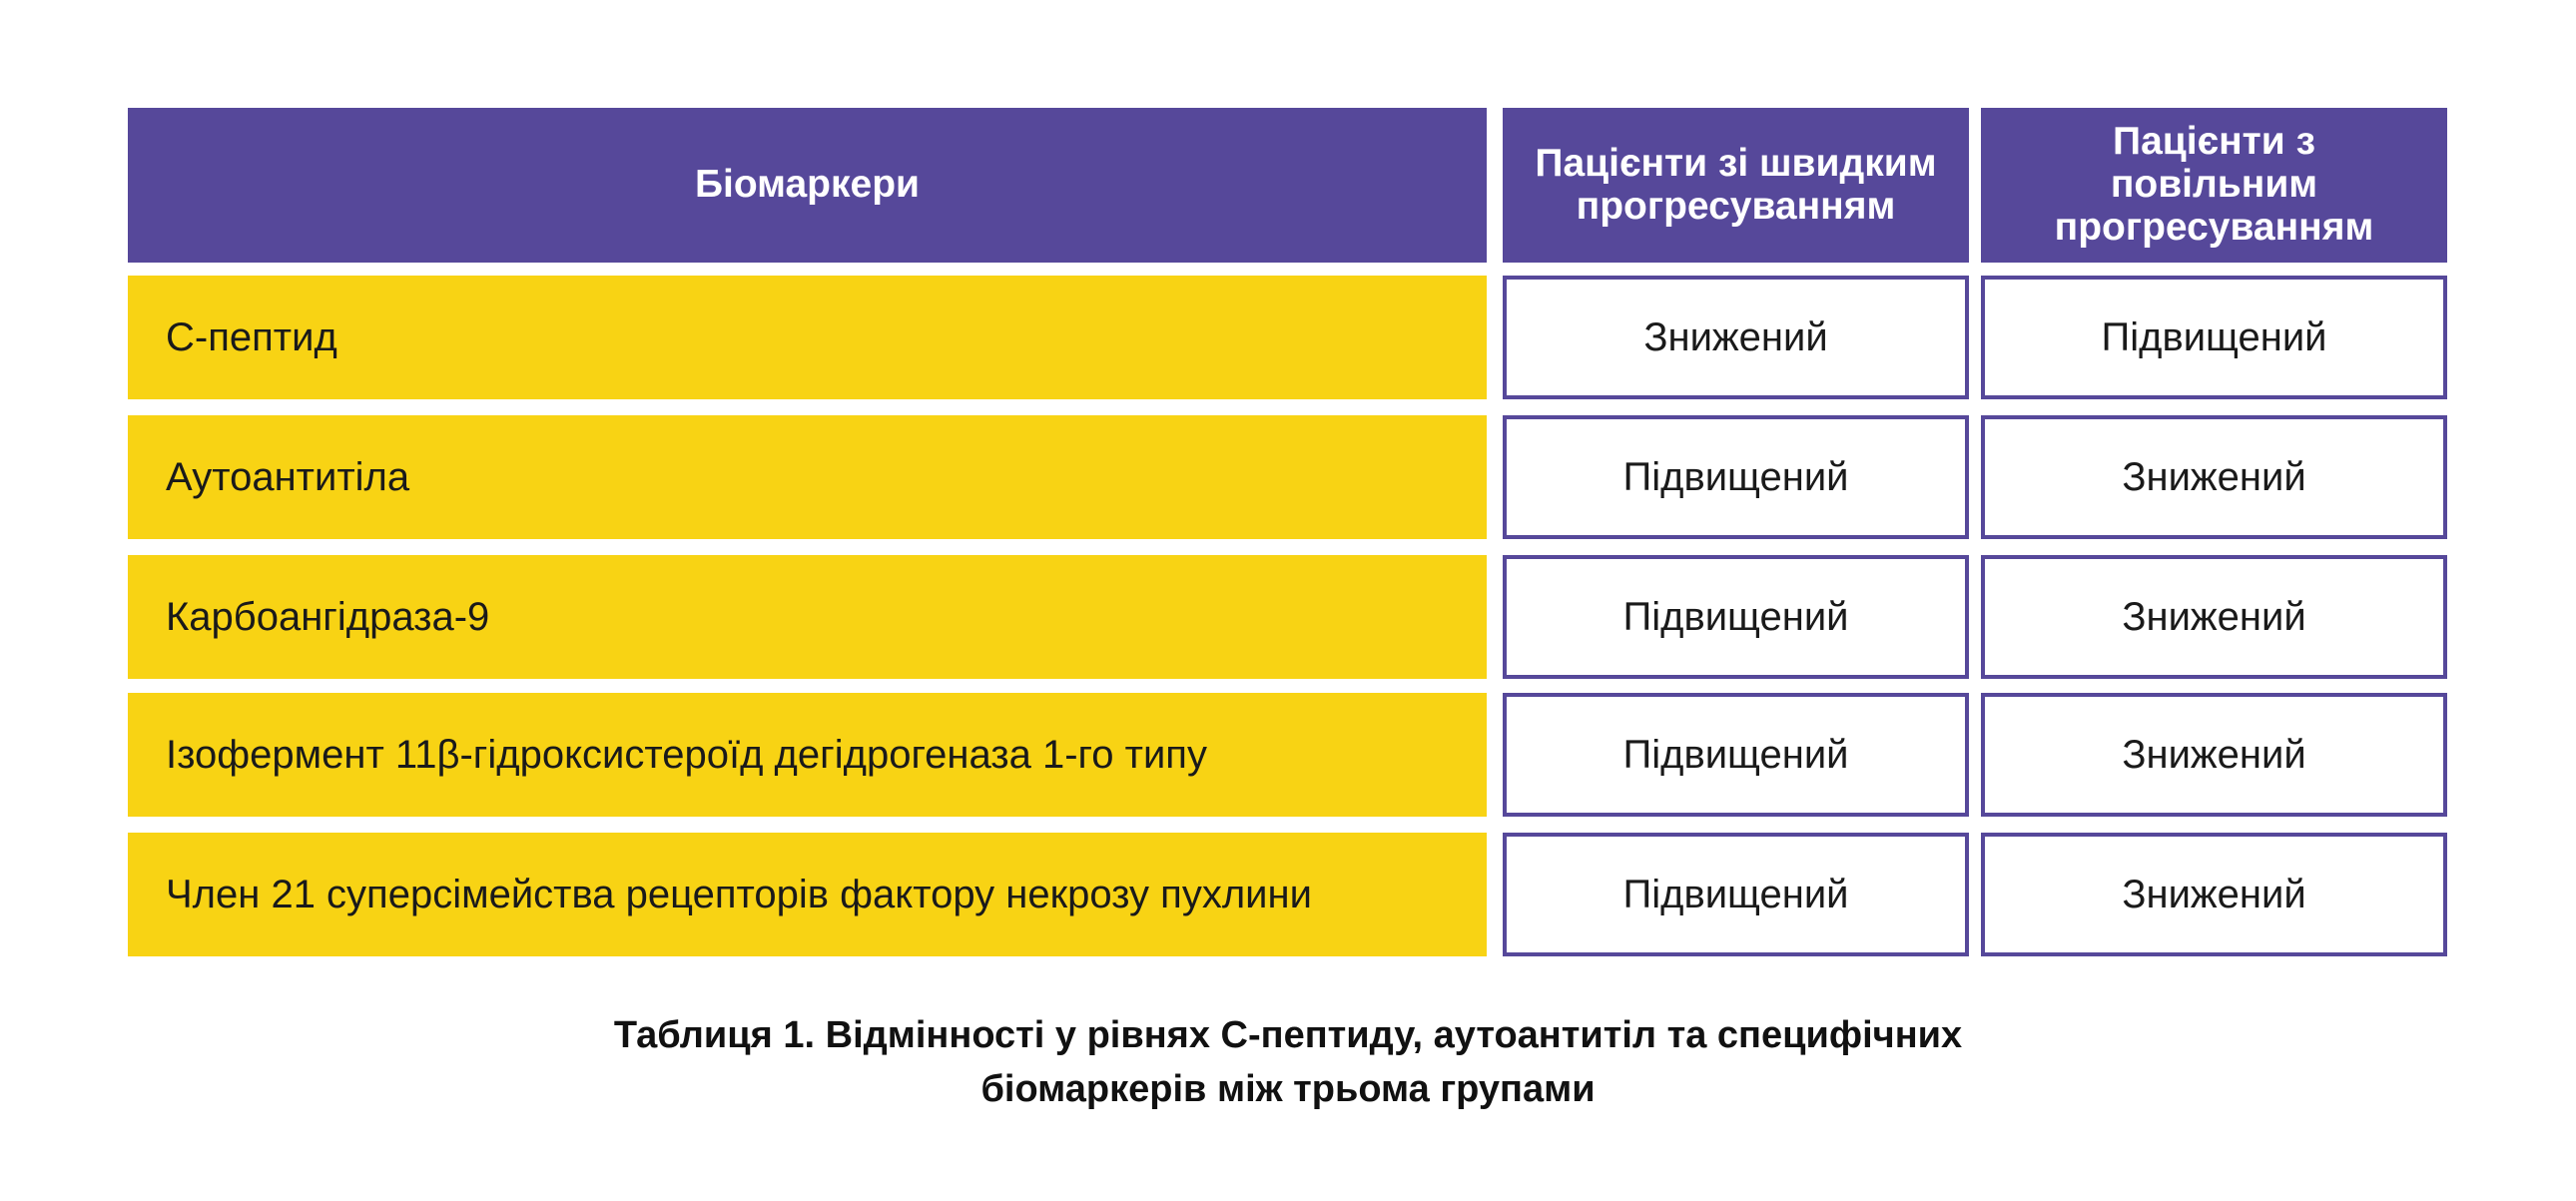 This screenshot has height=1201, width=2576. What do you see at coordinates (1736, 185) in the screenshot?
I see `header-fast-progression: Пацієнти зі швидким прогресуванням` at bounding box center [1736, 185].